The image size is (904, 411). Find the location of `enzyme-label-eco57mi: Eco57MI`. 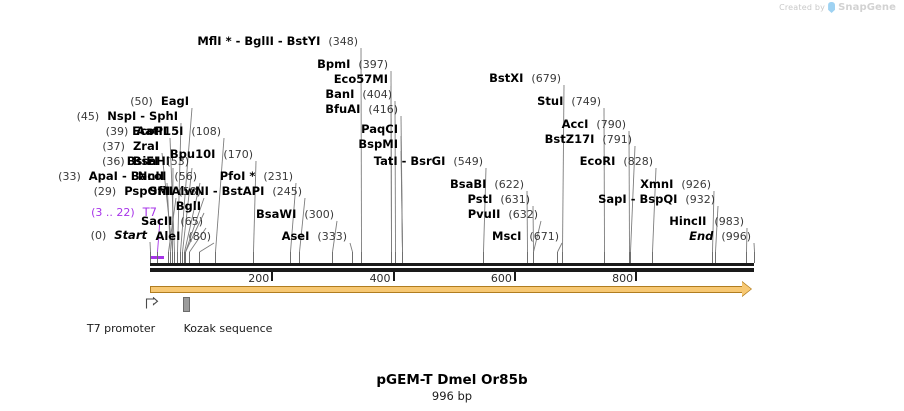

enzyme-label-eco57mi: Eco57MI is located at coordinates (361, 79).